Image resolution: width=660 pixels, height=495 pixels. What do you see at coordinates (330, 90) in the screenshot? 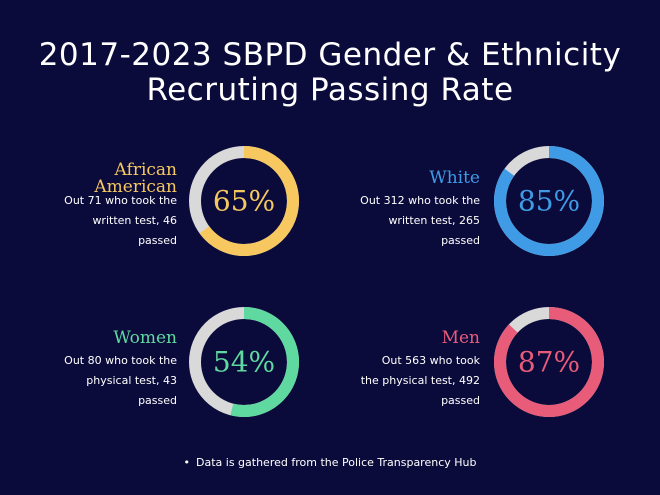
I see `title-line-2: Recruting Passing Rate` at bounding box center [330, 90].